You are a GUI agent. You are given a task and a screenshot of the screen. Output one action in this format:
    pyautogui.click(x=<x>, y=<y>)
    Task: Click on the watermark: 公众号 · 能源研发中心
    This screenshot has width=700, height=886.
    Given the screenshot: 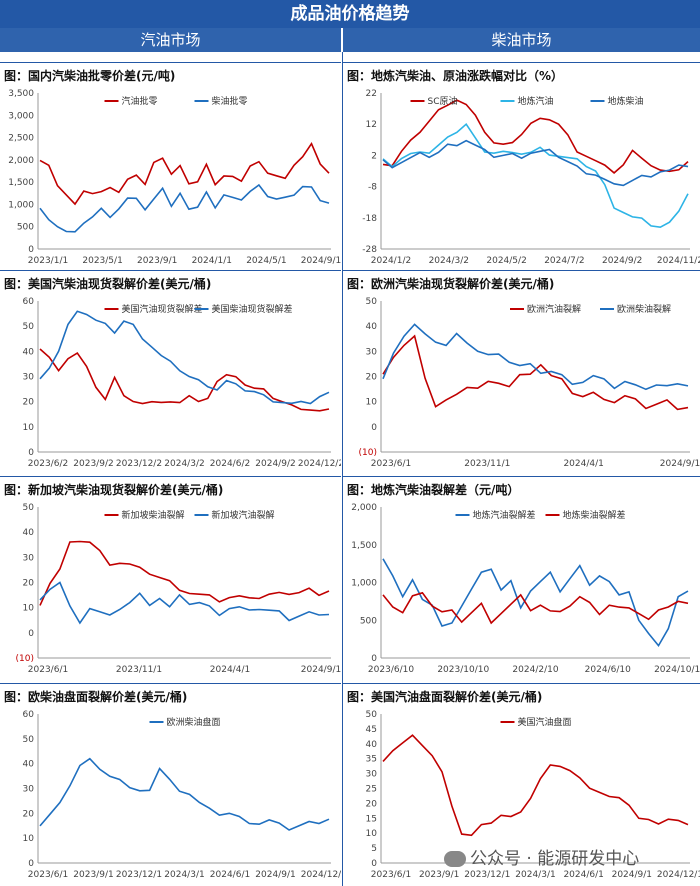 What is the action you would take?
    pyautogui.click(x=541, y=856)
    